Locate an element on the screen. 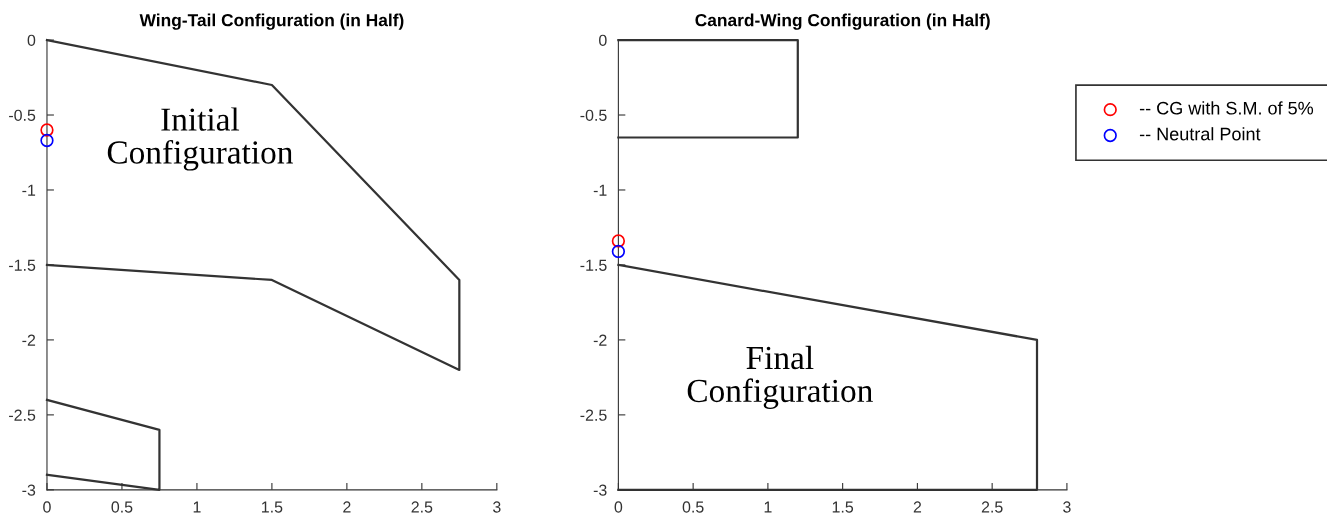 This screenshot has height=520, width=1327. annotation: Final Configuration is located at coordinates (780, 377).